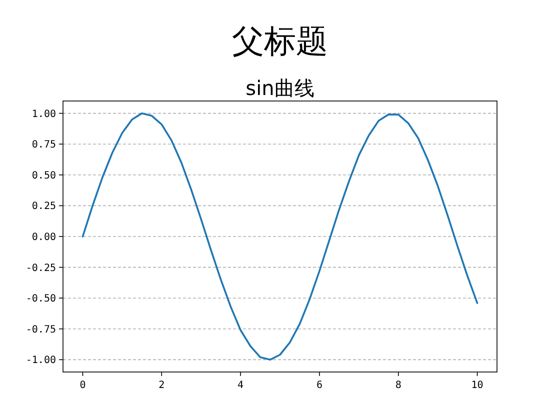  I want to click on y-tick-label: 0.25, so click(44, 206).